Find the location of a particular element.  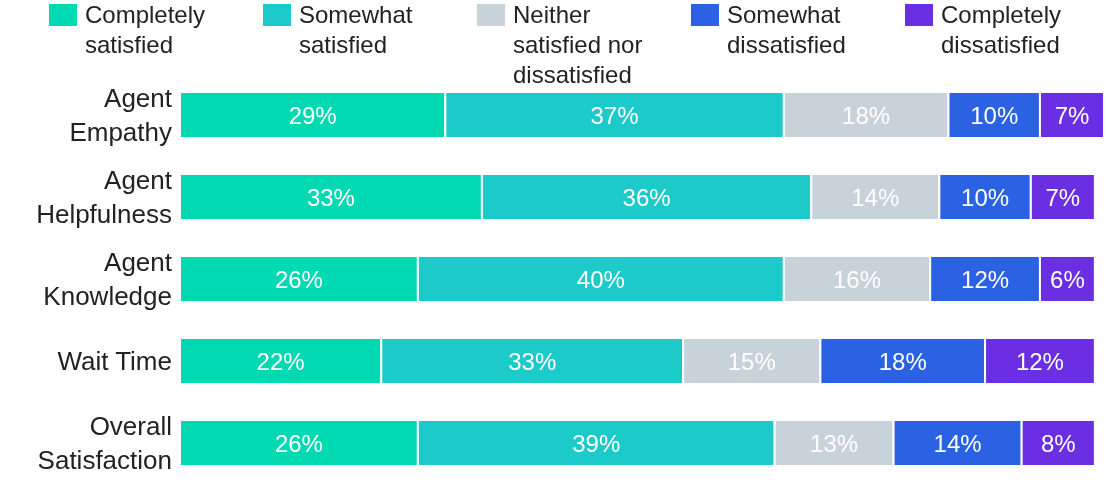

legend-label: Completely dissatisfied is located at coordinates (1002, 30).